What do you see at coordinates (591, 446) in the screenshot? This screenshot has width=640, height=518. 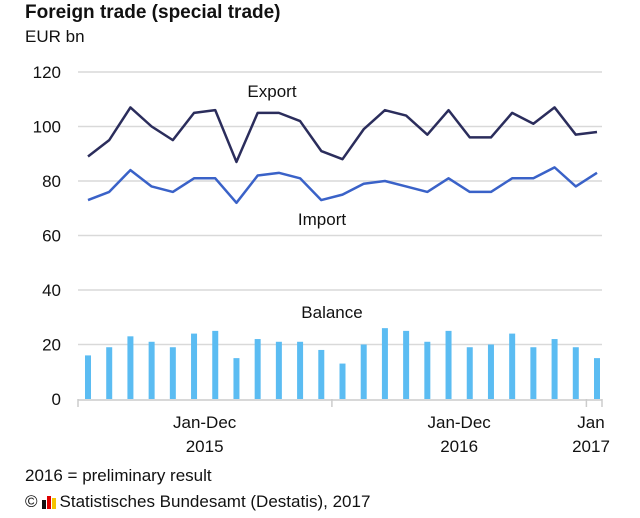 I see `x-tick-label: 2017` at bounding box center [591, 446].